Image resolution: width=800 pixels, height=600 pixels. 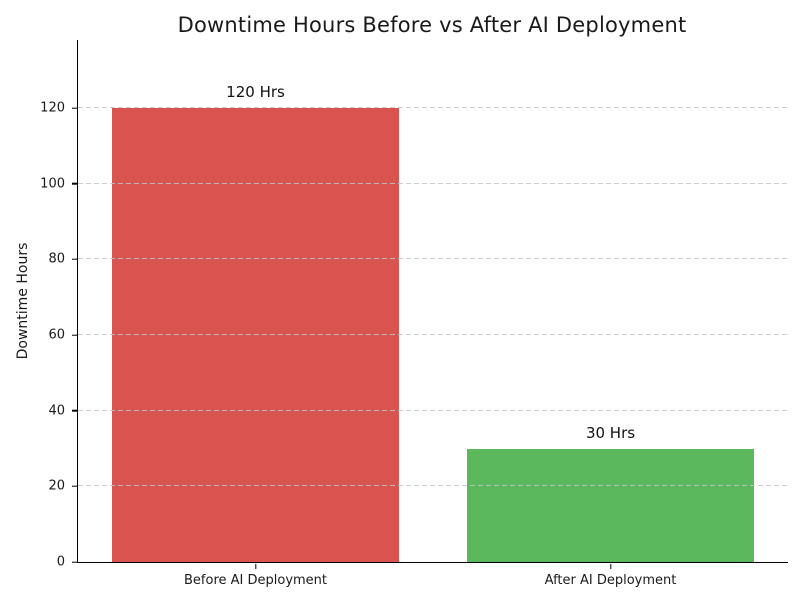 What do you see at coordinates (610, 566) in the screenshot?
I see `x-tick-mark-after-ai-deployment` at bounding box center [610, 566].